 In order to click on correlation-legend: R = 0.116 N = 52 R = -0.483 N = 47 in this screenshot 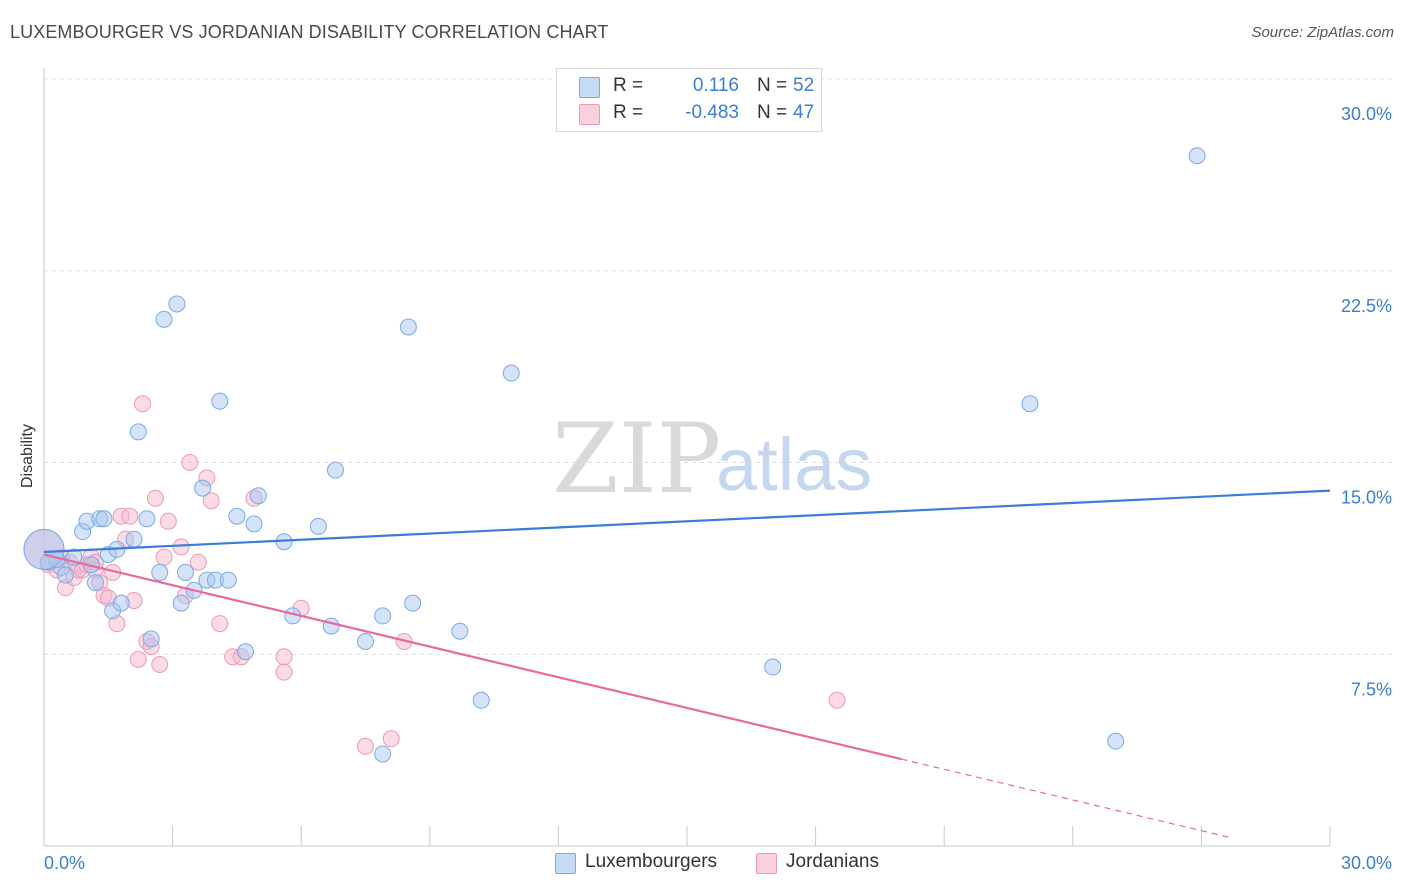, I will do `click(689, 100)`.